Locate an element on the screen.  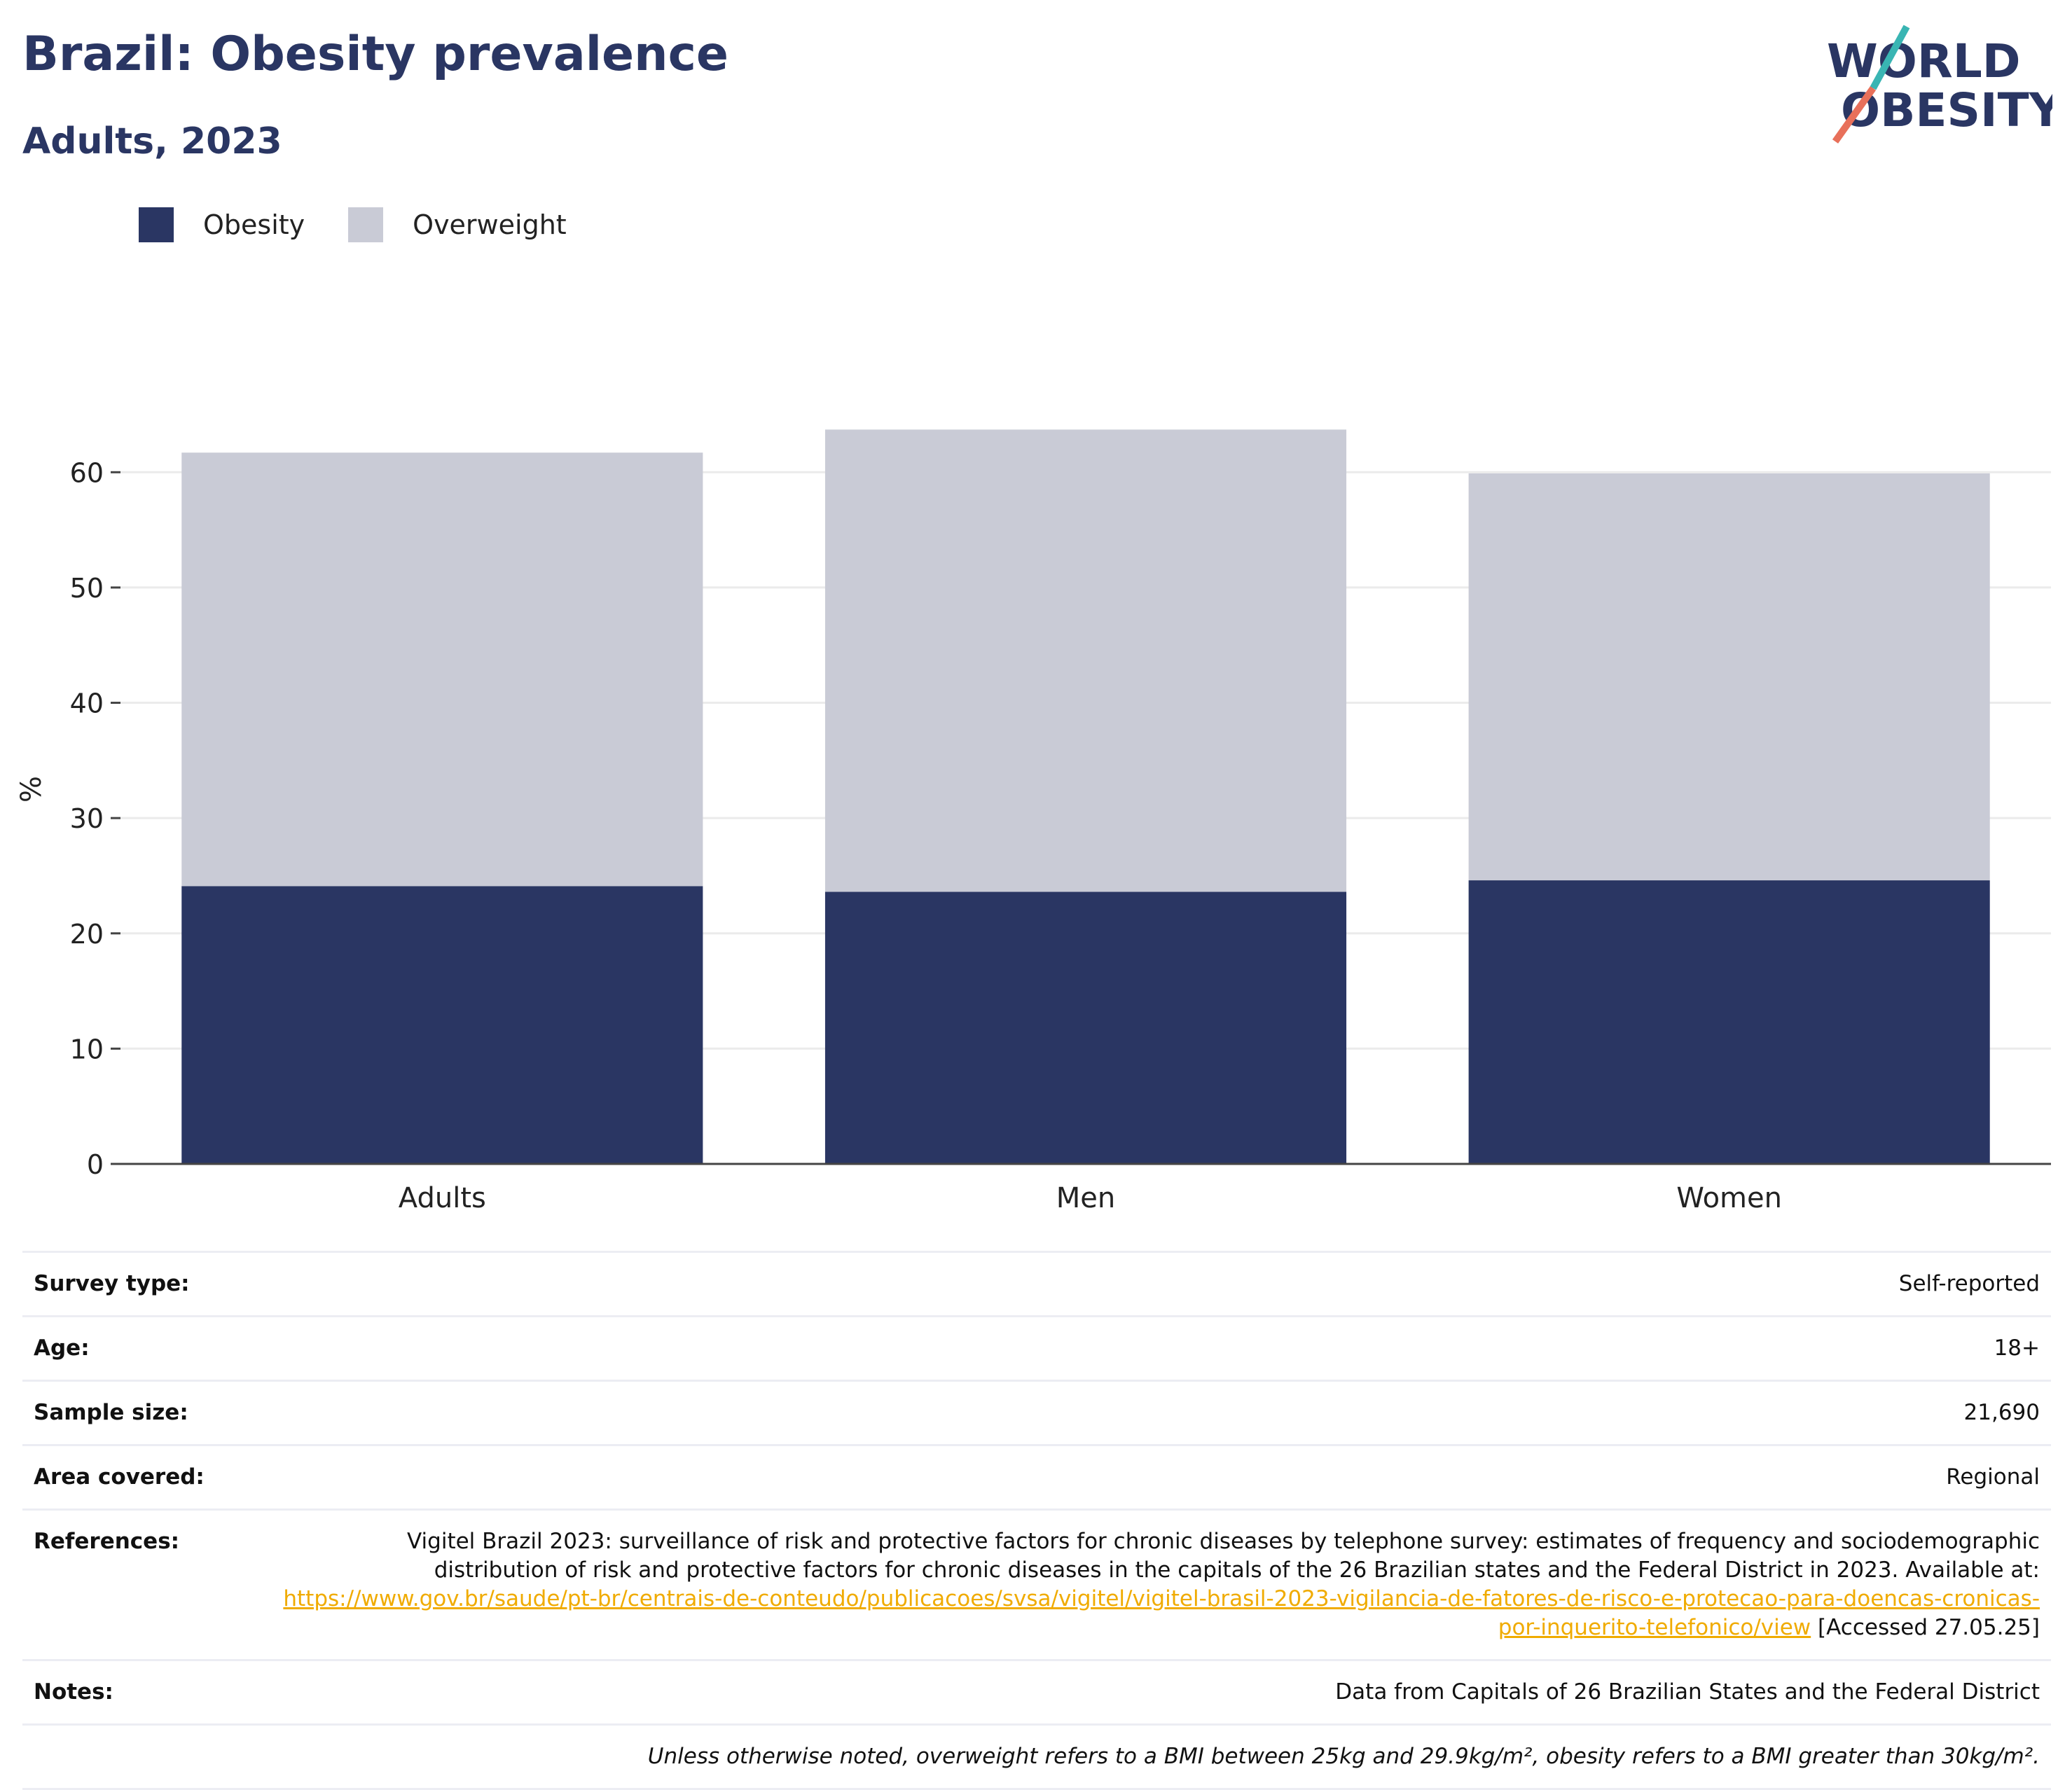
chart-title: Brazil: Obesity prevalence is located at coordinates (376, 54).